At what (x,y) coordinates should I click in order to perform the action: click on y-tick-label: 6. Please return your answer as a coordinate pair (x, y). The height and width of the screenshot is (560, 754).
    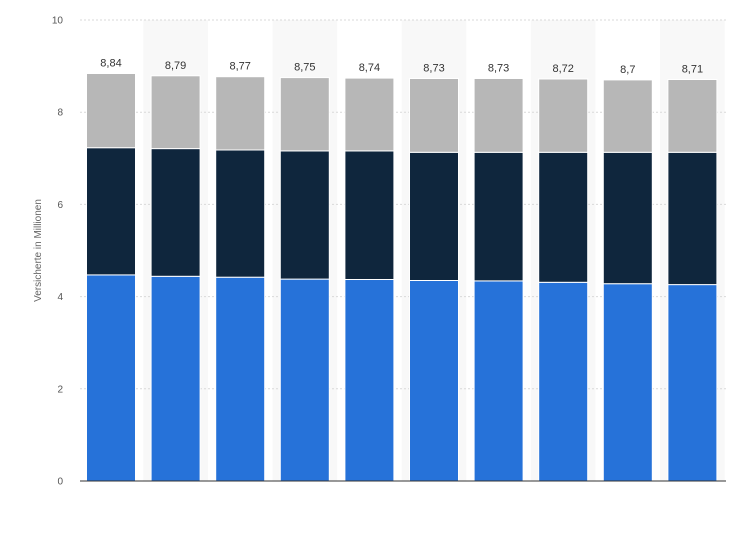
    Looking at the image, I should click on (60, 205).